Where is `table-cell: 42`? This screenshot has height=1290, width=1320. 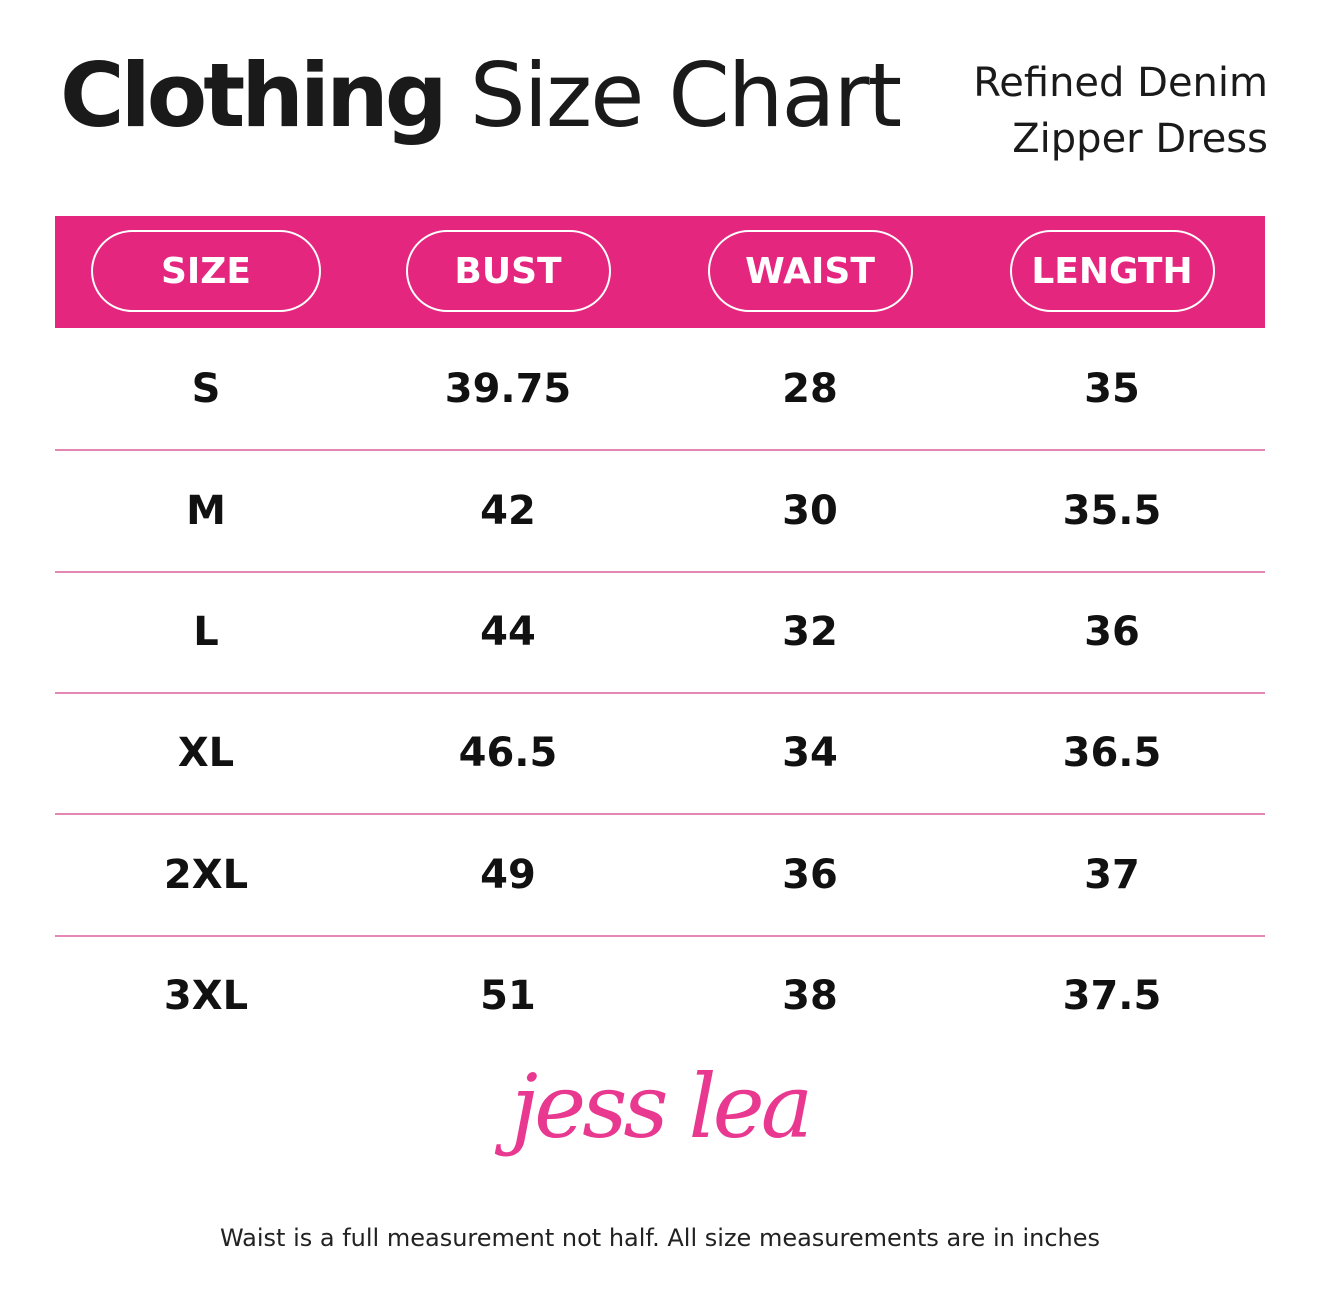
table-cell: 42 is located at coordinates (508, 511).